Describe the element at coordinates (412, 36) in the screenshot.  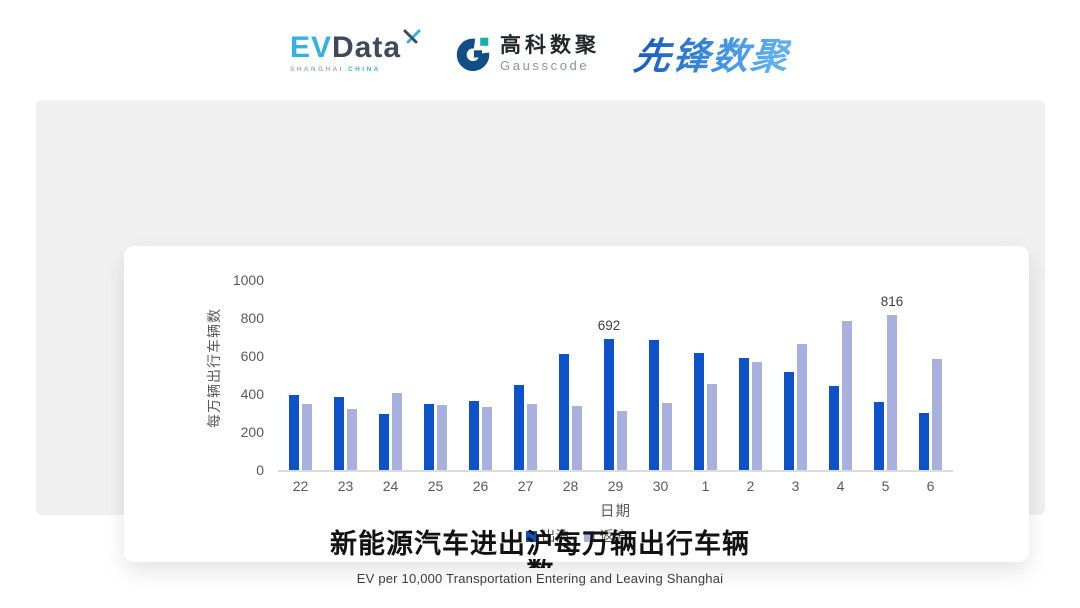
I see `dragonfly-x-icon` at that location.